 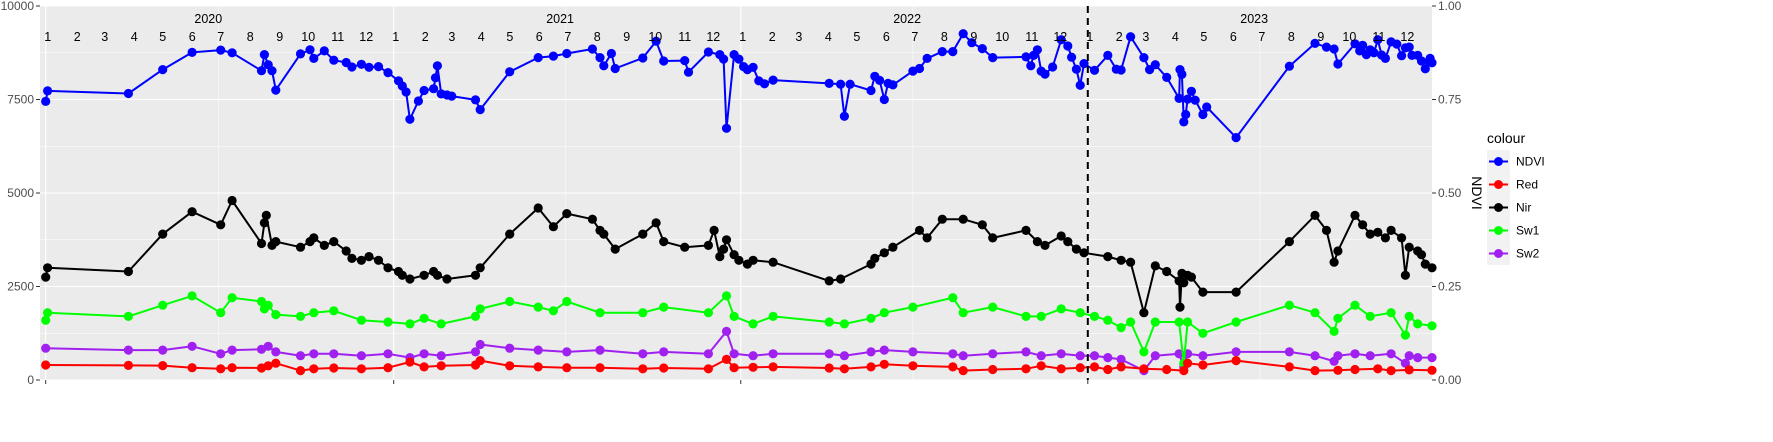 What do you see at coordinates (739, 351) in the screenshot?
I see `series-sw2` at bounding box center [739, 351].